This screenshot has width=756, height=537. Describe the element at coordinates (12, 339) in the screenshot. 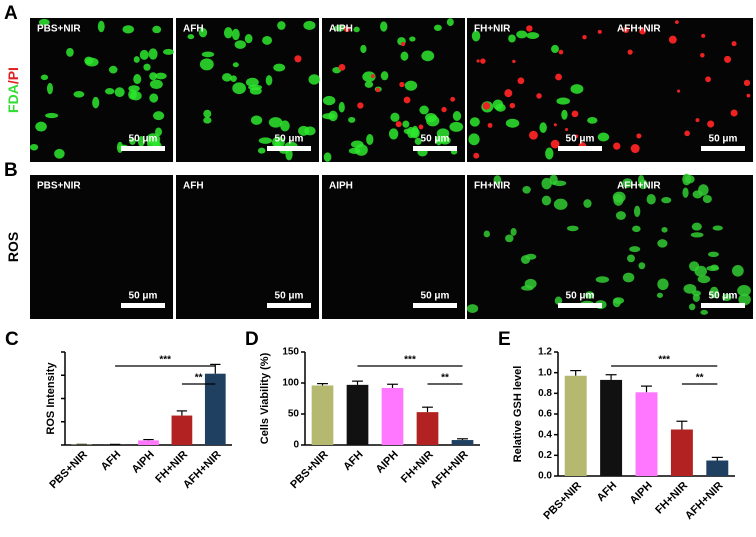

I see `panel-label: C` at that location.